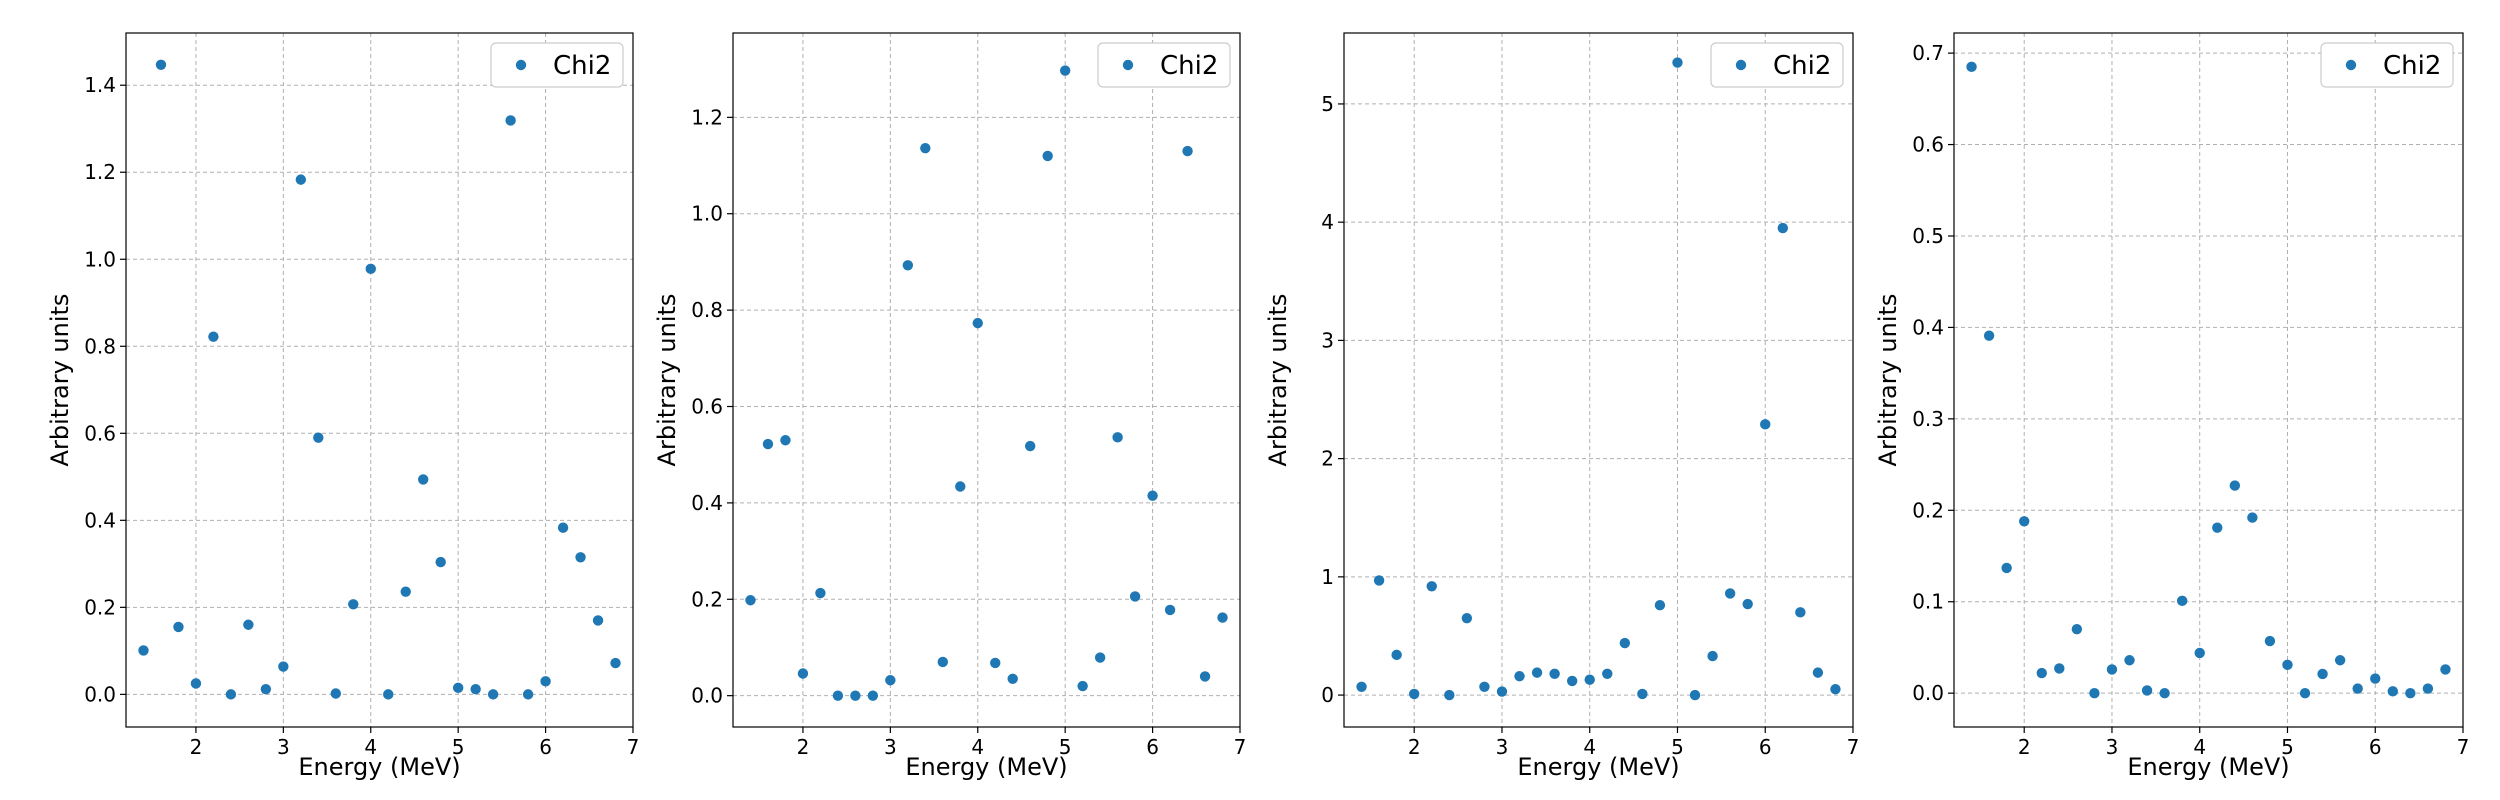 The height and width of the screenshot is (800, 2500). What do you see at coordinates (1928, 145) in the screenshot?
I see `y-tick-label: 0.6` at bounding box center [1928, 145].